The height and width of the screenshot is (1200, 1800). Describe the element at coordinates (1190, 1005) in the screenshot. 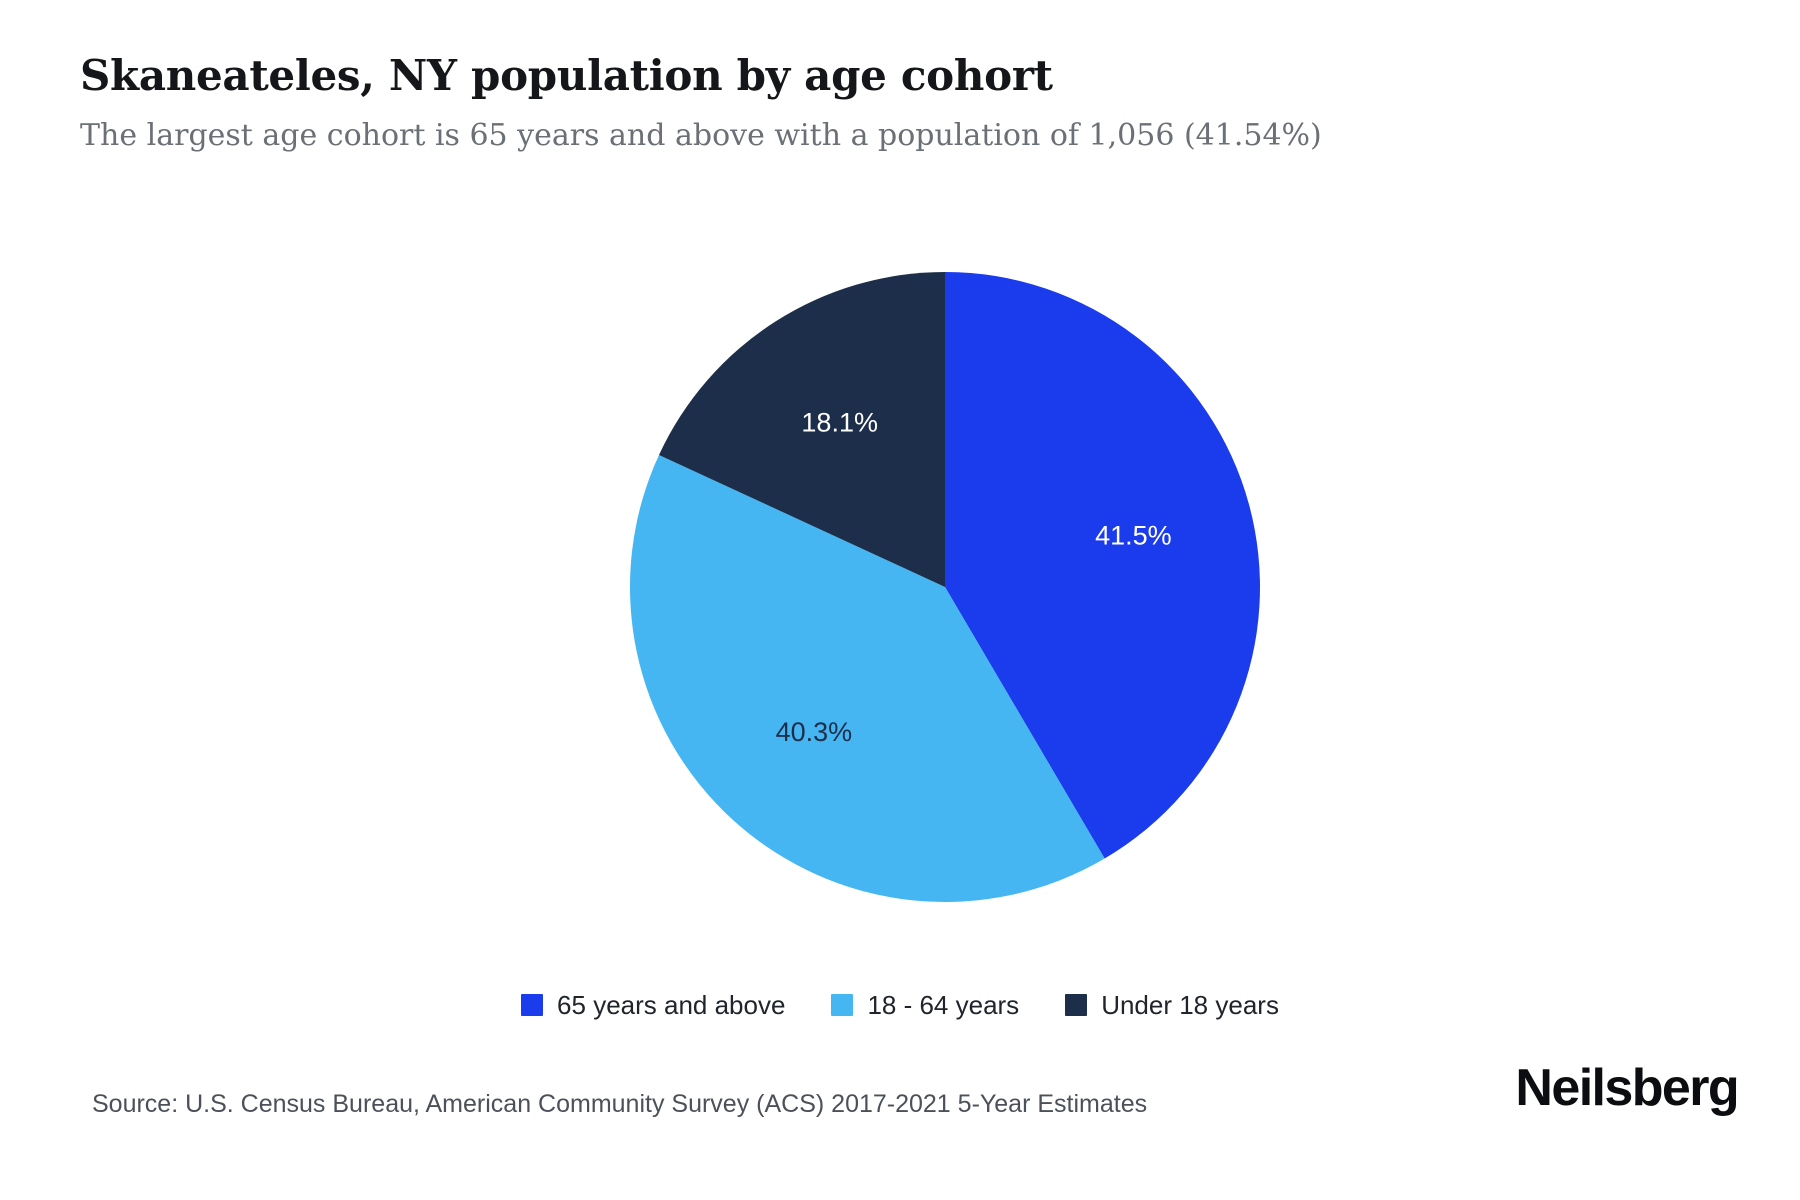

I see `legend-item-label: Under 18 years` at that location.